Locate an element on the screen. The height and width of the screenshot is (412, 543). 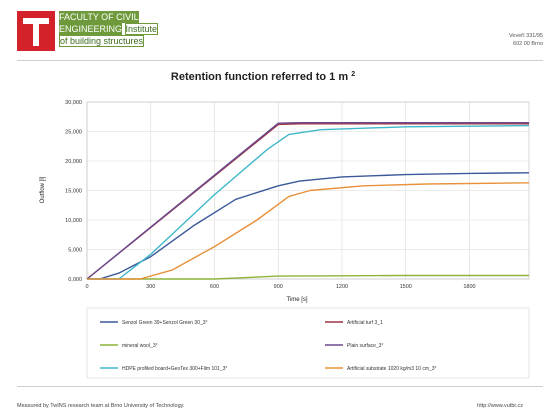
x-tick-label: 0 is located at coordinates (86, 287).